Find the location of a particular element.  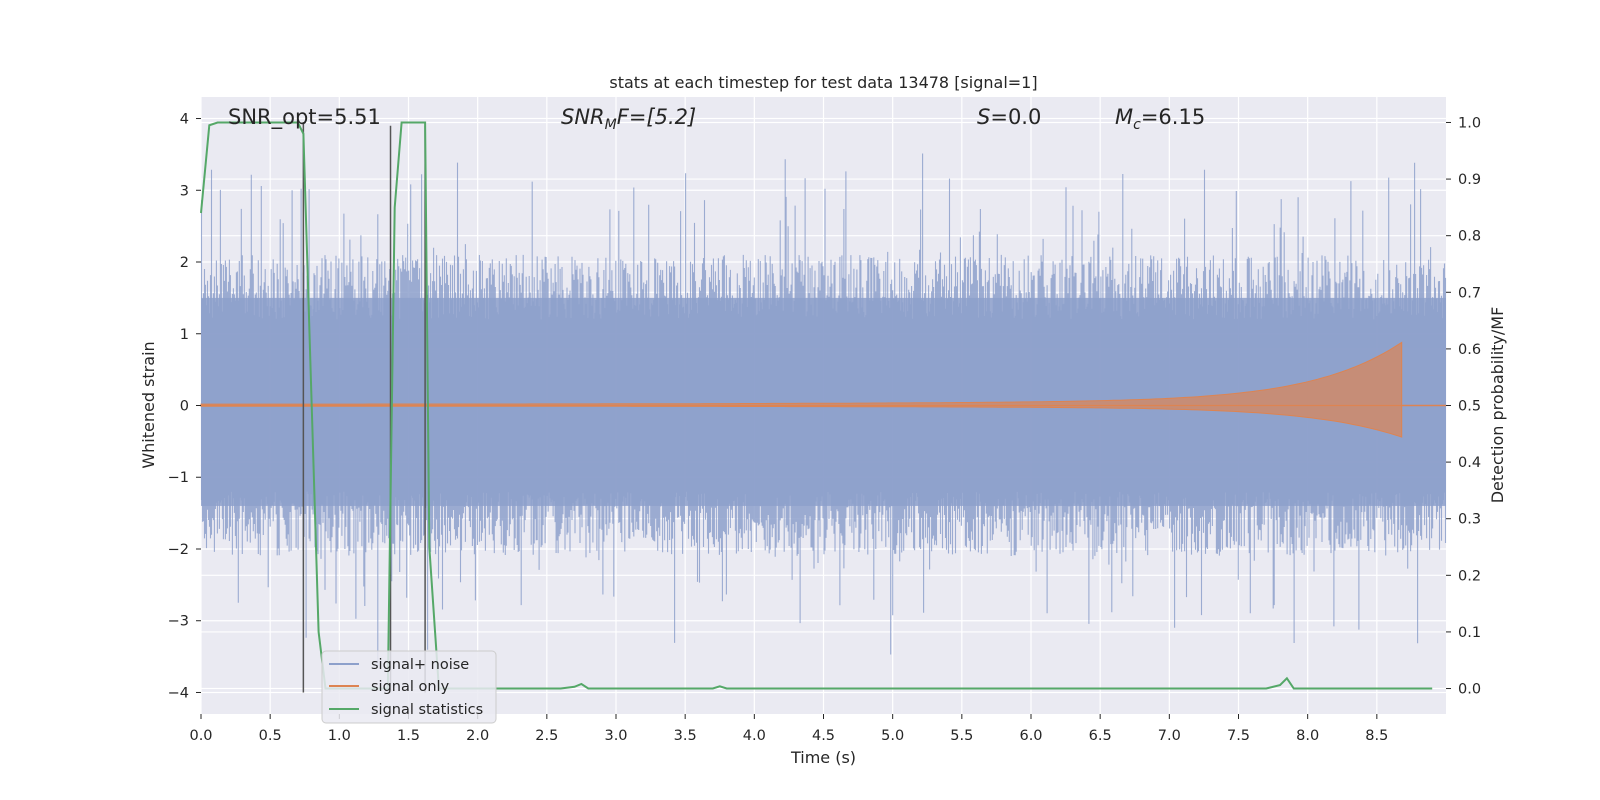

annotation-s-value: =0.0 is located at coordinates (1015, 117).